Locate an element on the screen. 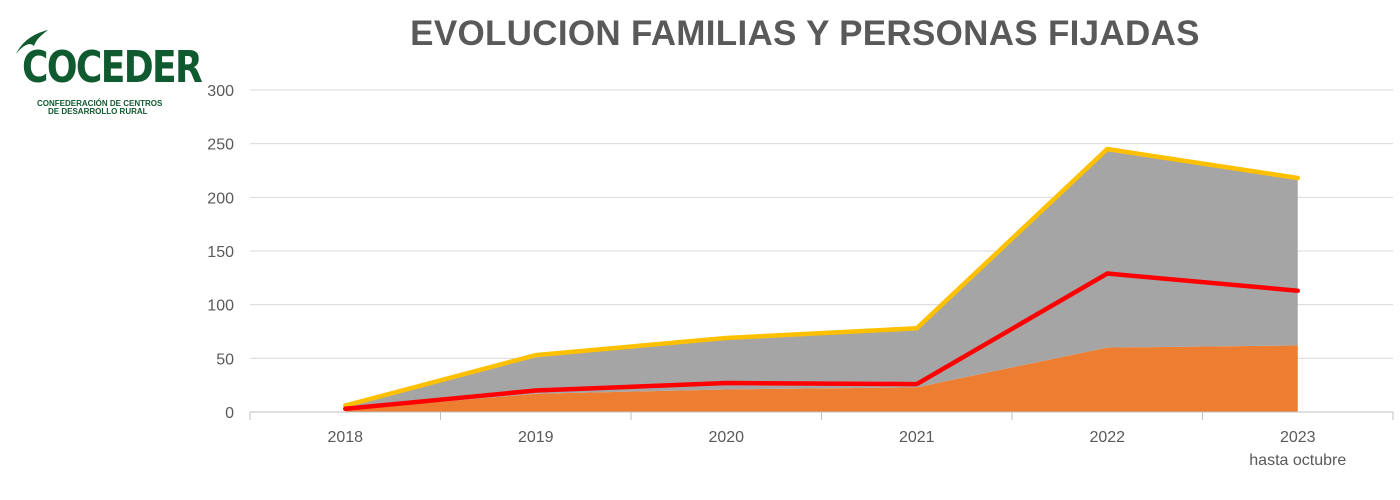  y-tick-label: 0 is located at coordinates (229, 413).